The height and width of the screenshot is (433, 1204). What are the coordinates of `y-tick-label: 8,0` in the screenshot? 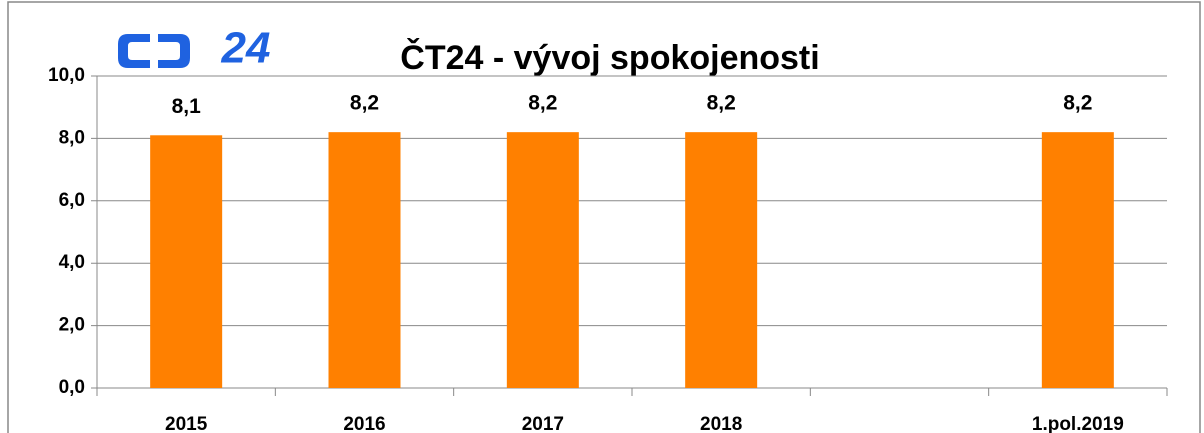 It's located at (72, 137).